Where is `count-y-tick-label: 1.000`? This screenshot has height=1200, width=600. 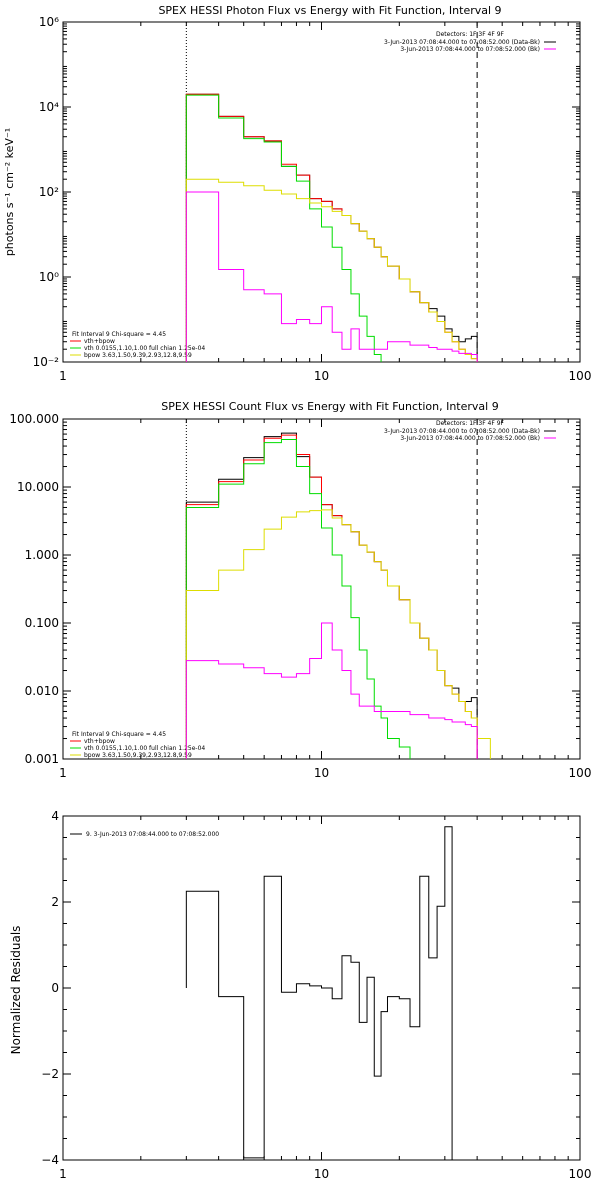 count-y-tick-label: 1.000 is located at coordinates (42, 555).